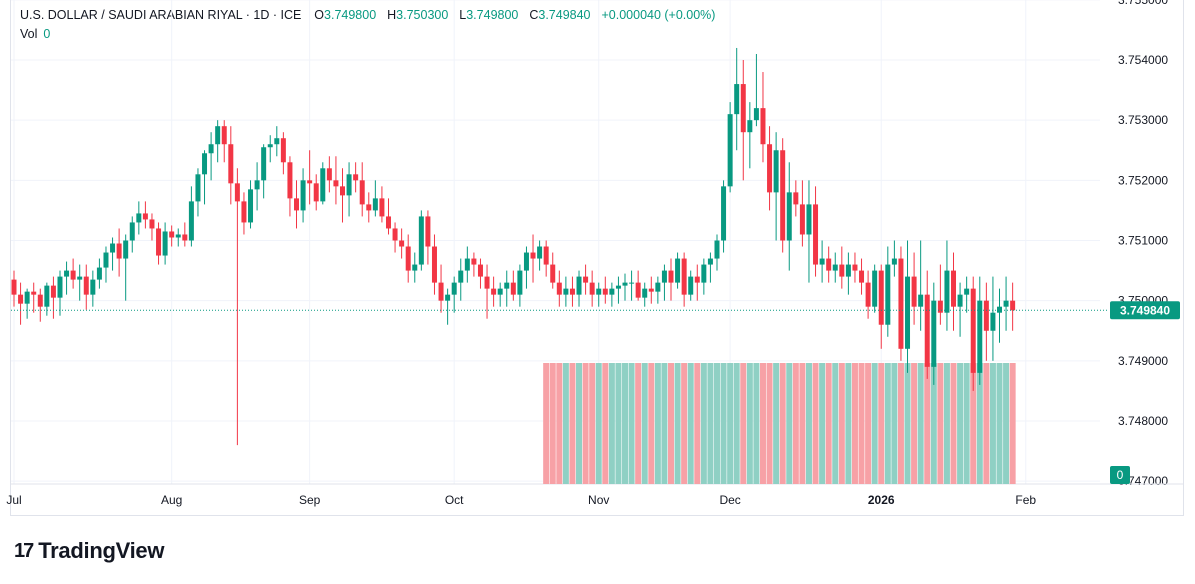 Image resolution: width=1195 pixels, height=584 pixels. Describe the element at coordinates (29, 34) in the screenshot. I see `volume-label: Vol` at that location.